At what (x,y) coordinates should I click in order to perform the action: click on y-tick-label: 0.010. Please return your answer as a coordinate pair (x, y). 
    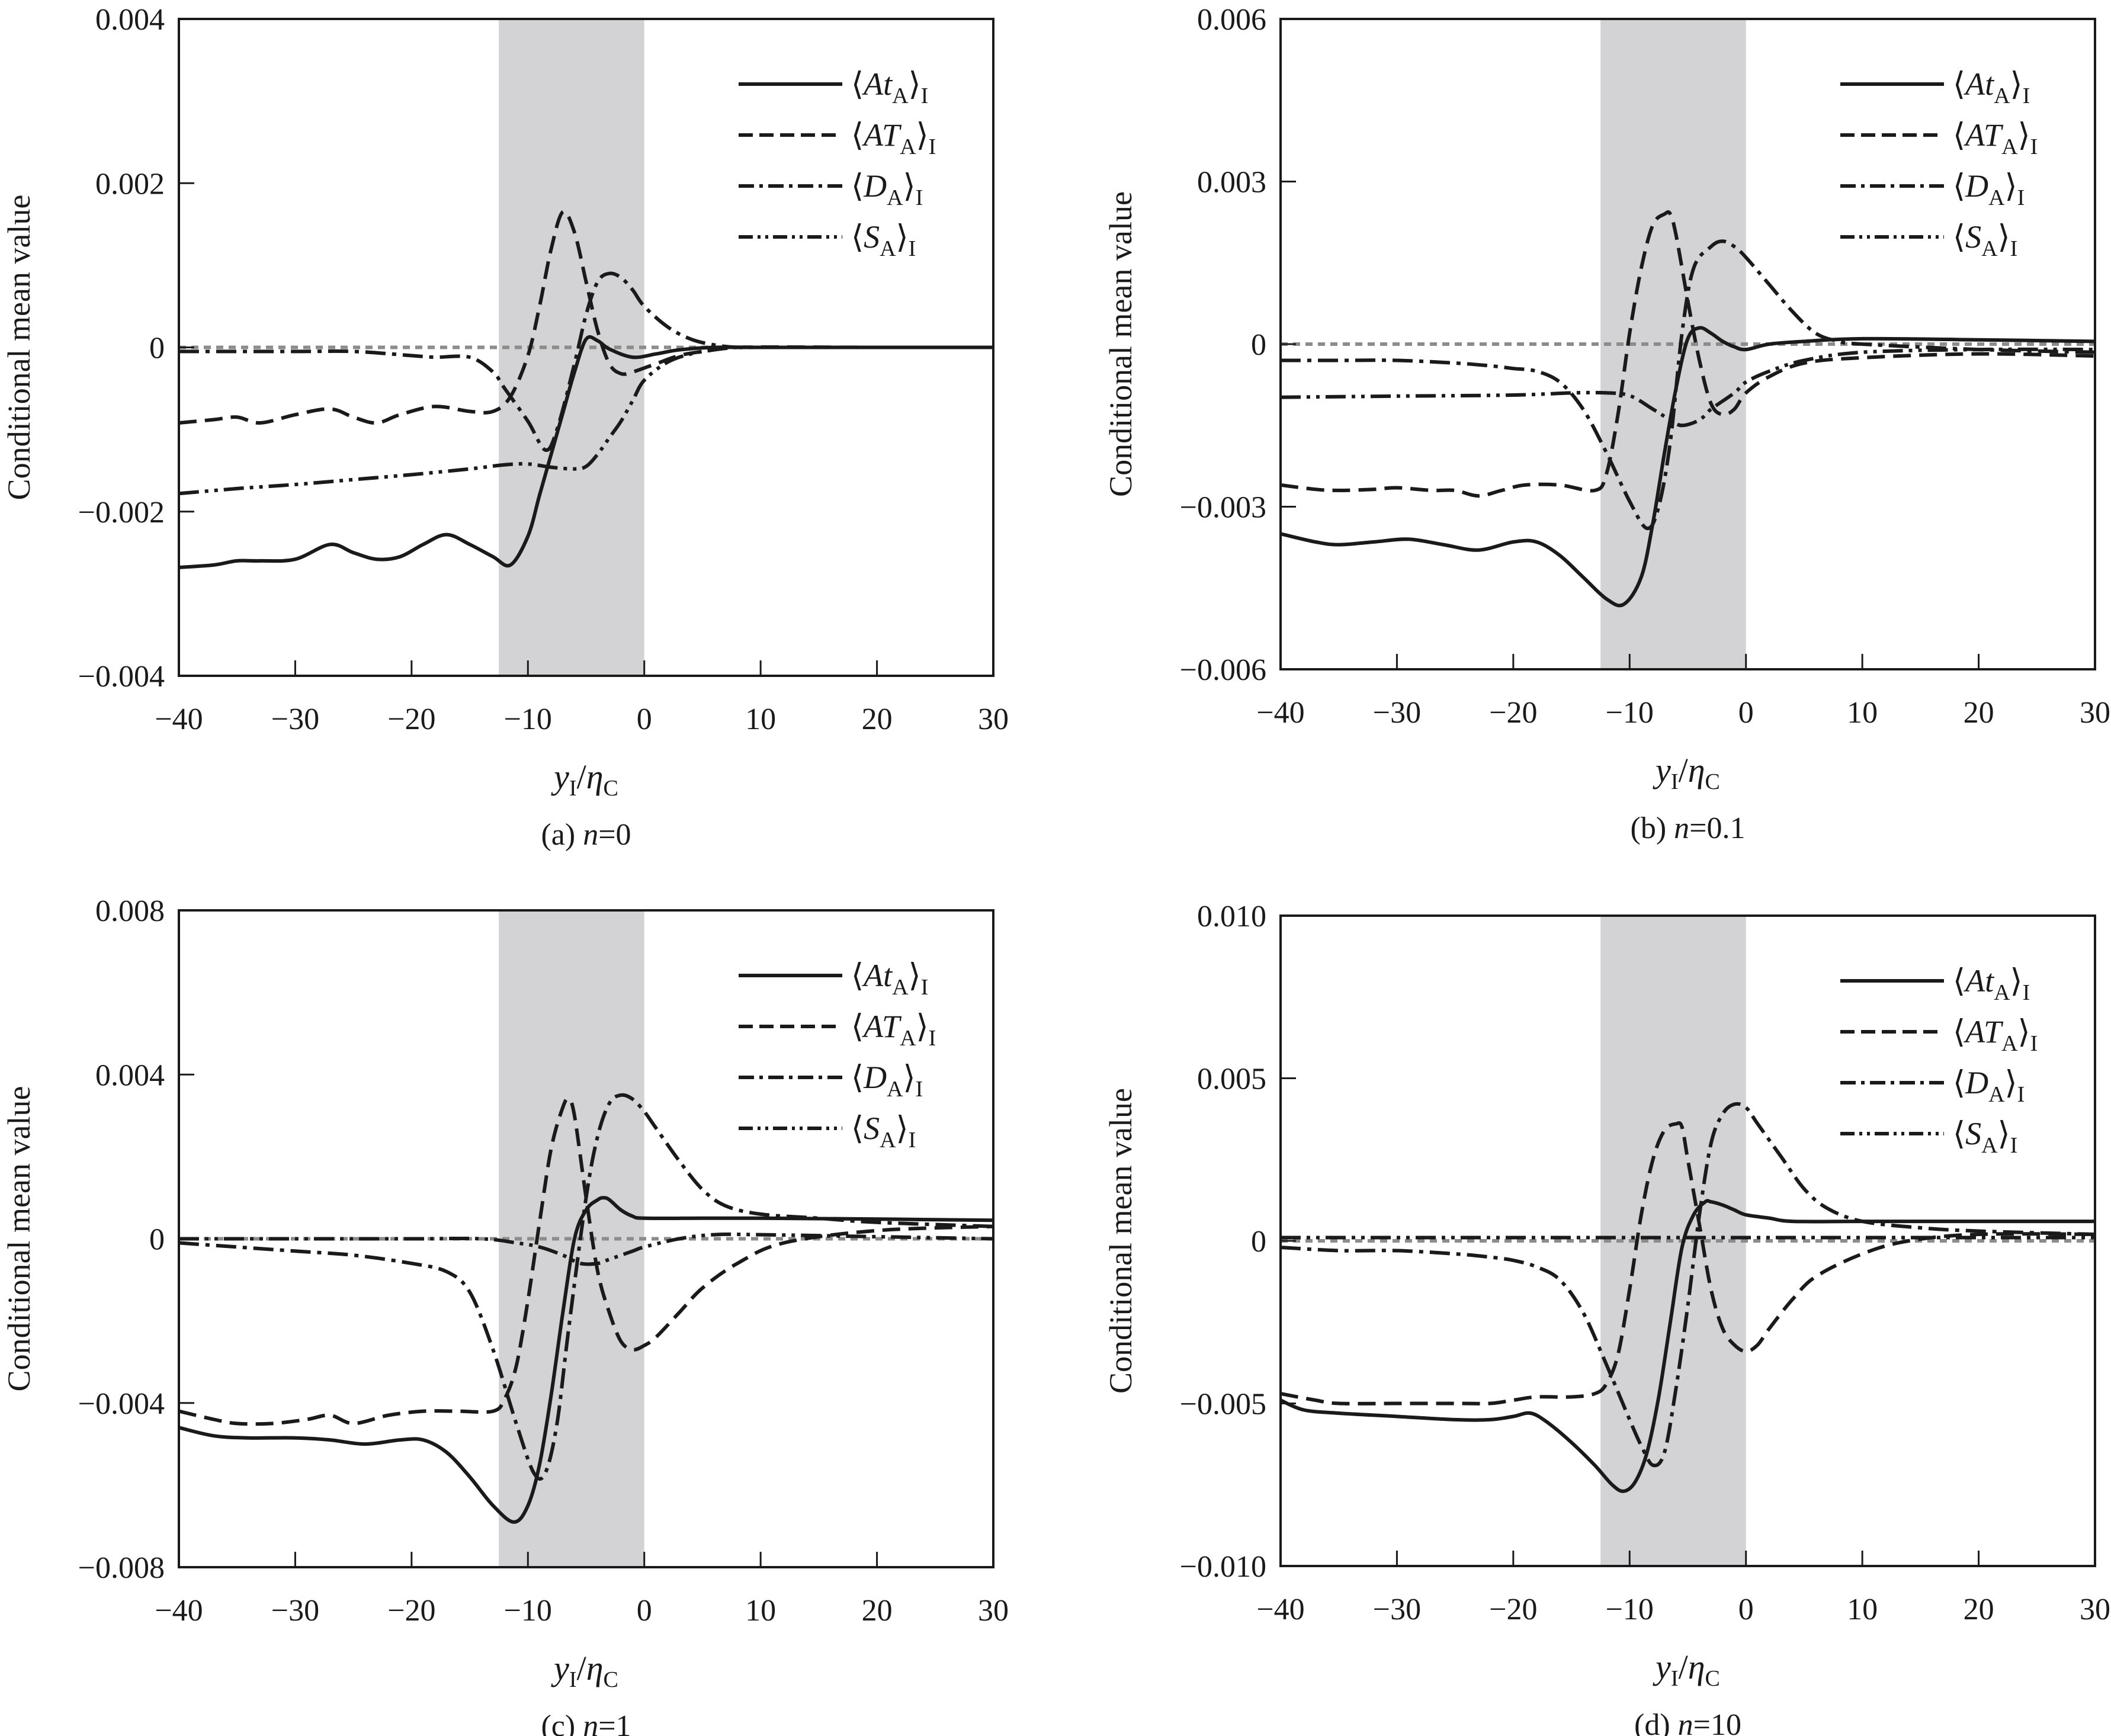
    Looking at the image, I should click on (1231, 916).